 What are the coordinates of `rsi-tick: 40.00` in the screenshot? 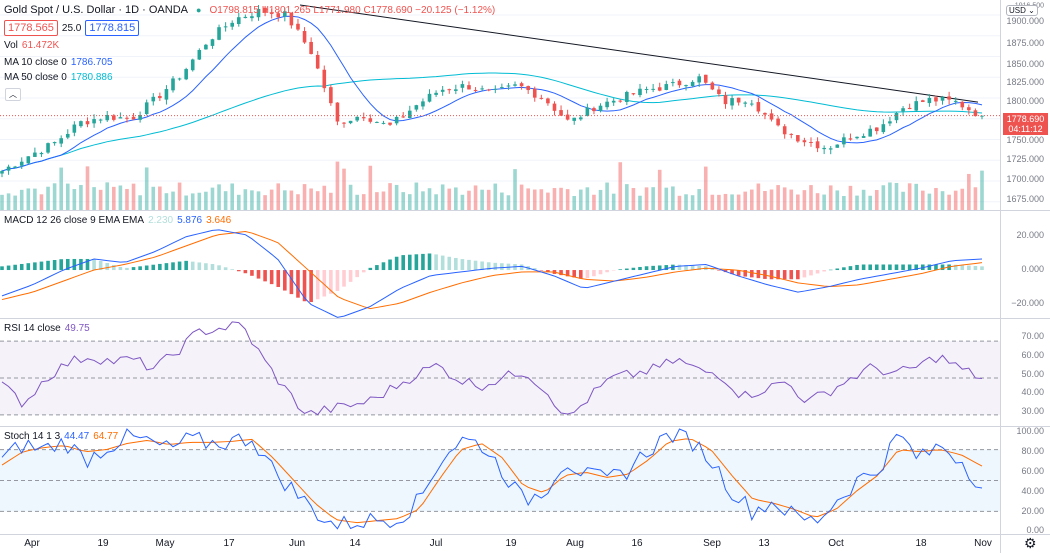 It's located at (1032, 392).